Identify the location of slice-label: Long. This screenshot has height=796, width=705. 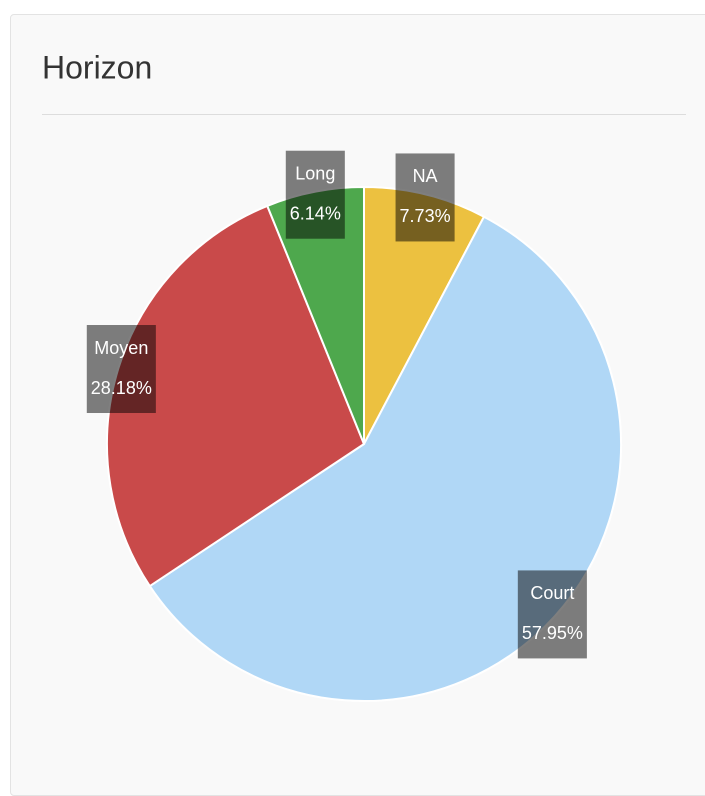
(315, 173).